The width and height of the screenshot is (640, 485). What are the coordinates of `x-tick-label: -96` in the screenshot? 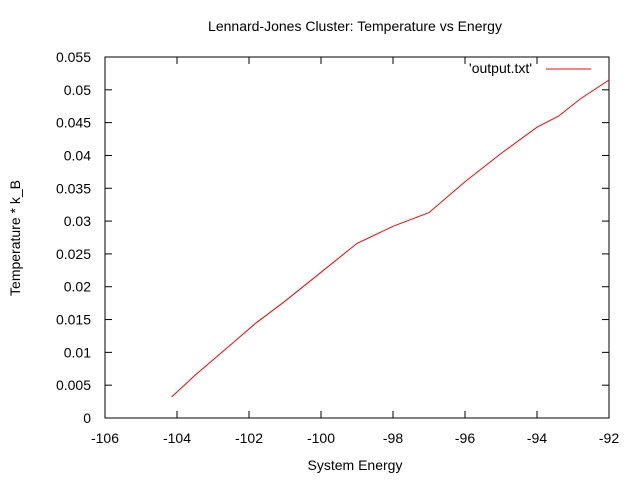 It's located at (465, 438).